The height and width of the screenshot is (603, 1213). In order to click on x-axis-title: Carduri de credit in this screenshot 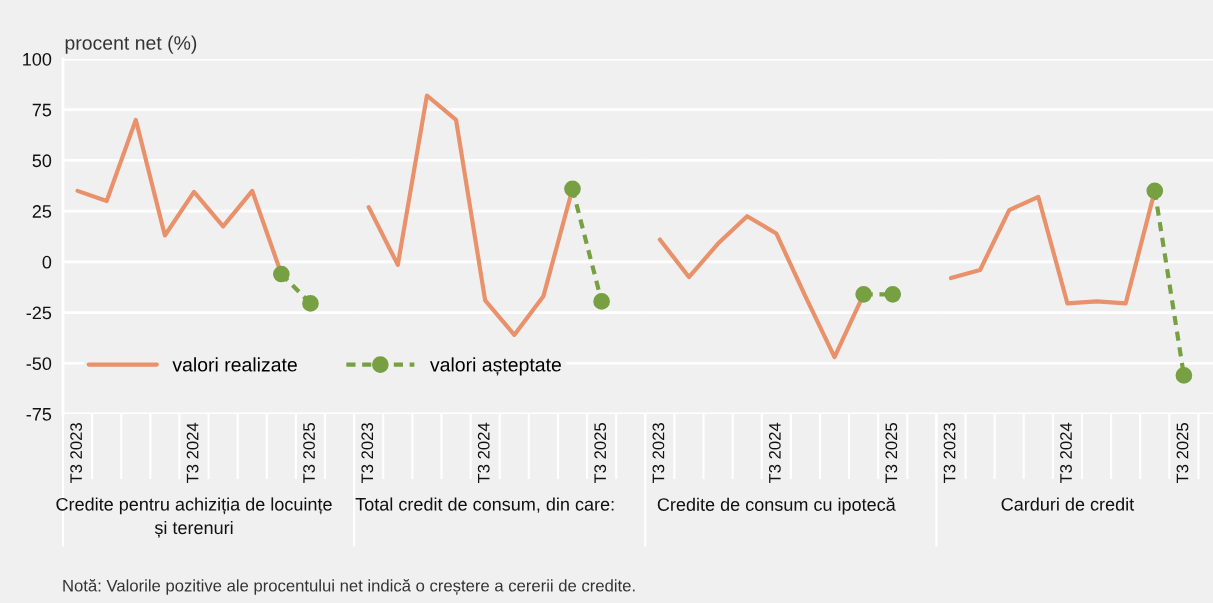, I will do `click(1068, 504)`.